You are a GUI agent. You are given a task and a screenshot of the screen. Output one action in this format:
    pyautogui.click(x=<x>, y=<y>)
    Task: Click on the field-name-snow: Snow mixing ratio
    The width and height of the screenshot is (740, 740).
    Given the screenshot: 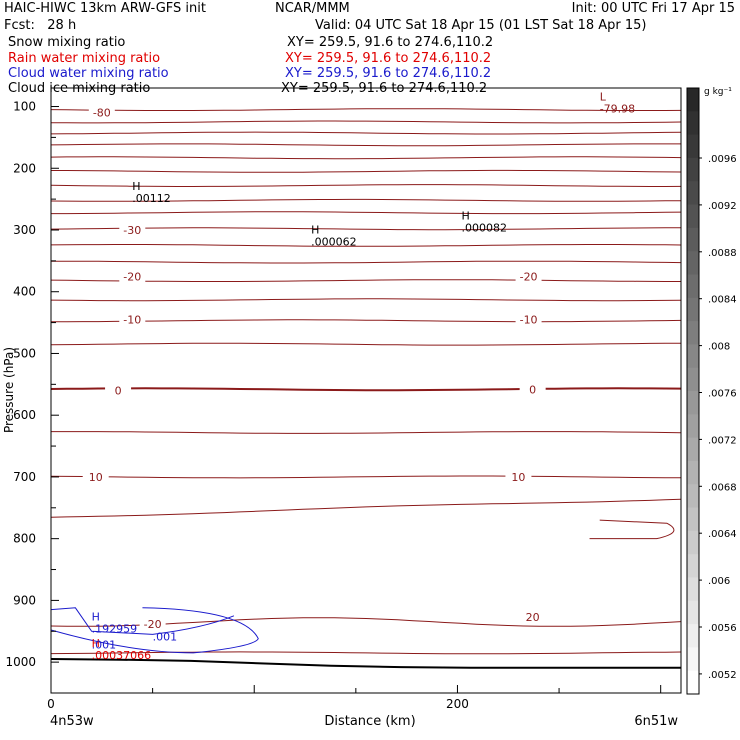 What is the action you would take?
    pyautogui.click(x=67, y=42)
    